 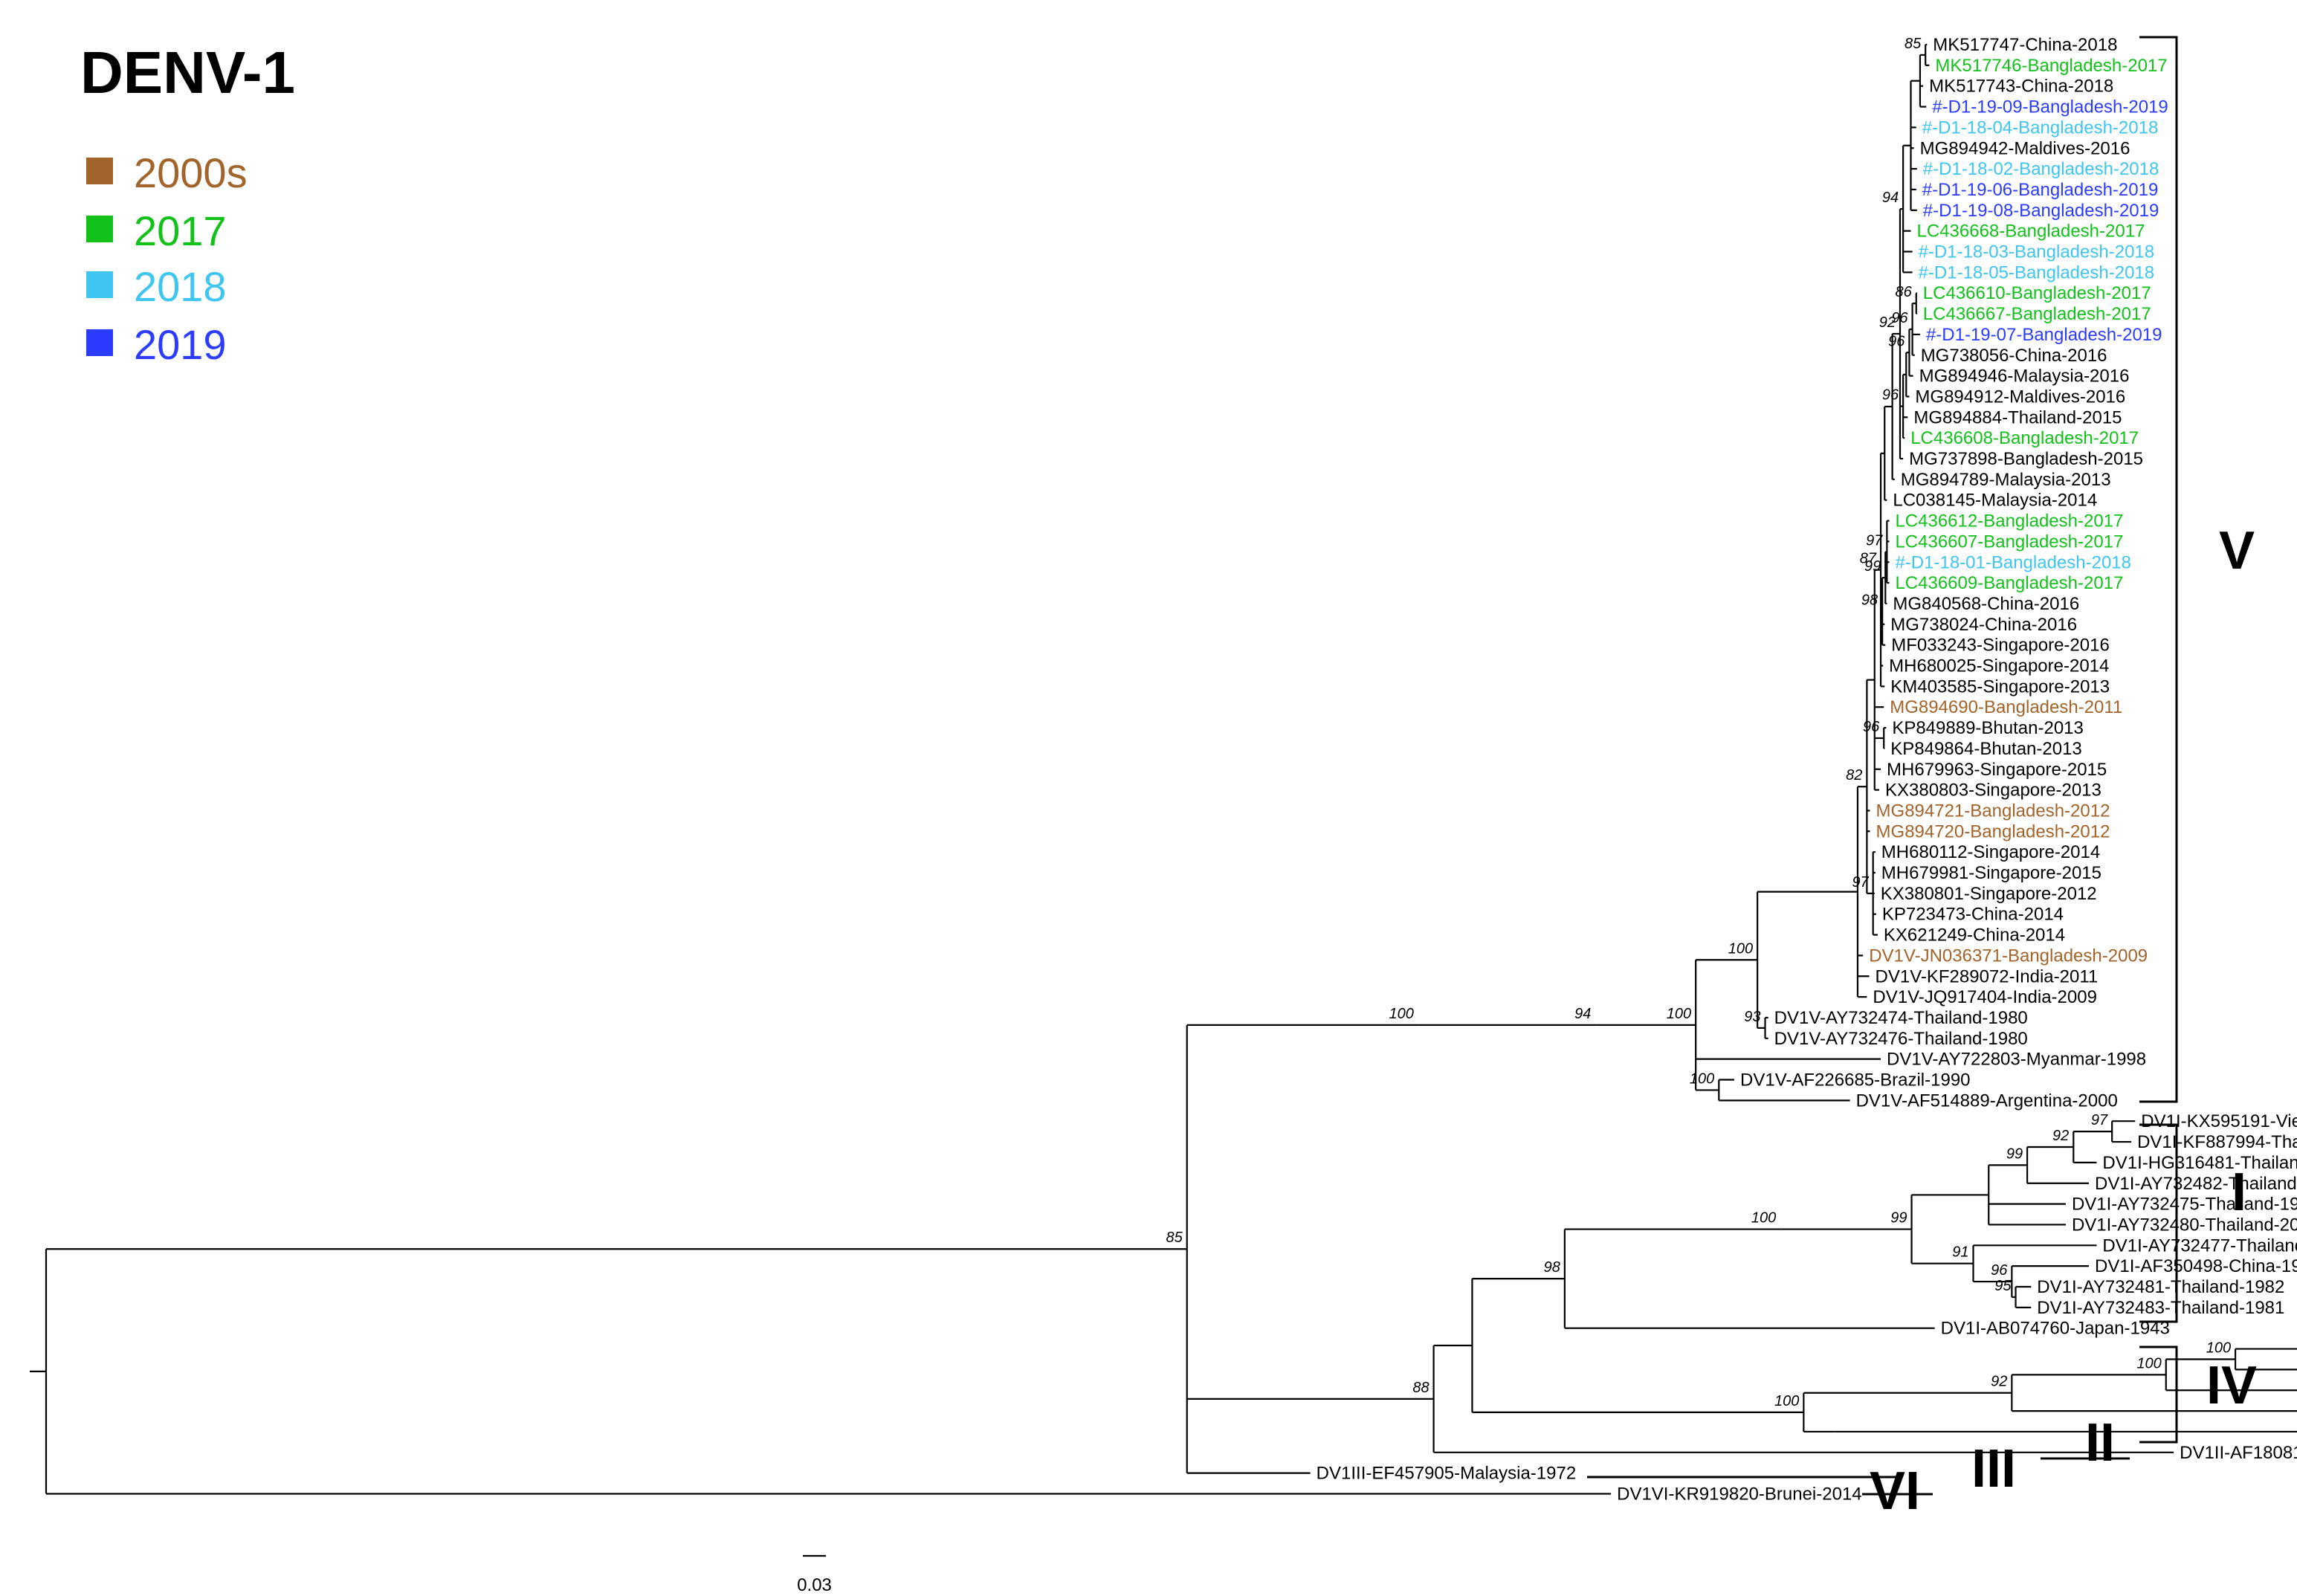 What do you see at coordinates (1990, 852) in the screenshot?
I see `tip-label: MH680112-Singapore-2014` at bounding box center [1990, 852].